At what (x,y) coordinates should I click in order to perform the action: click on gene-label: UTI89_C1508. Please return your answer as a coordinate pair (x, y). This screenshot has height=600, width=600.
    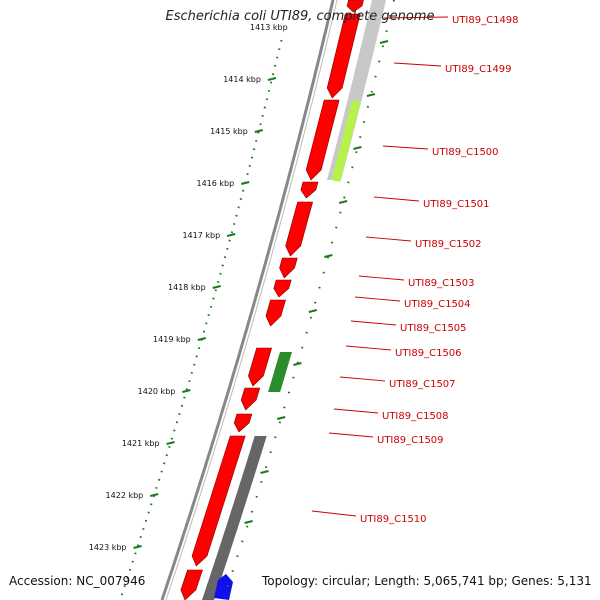
    Looking at the image, I should click on (415, 416).